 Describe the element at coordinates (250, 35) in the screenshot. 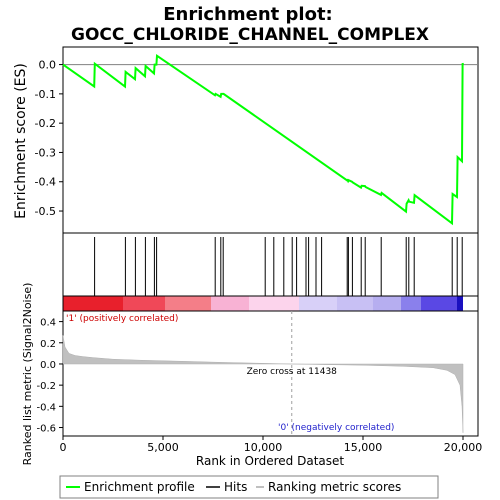

I see `chart-subtitle: GOCC_CHLORIDE_CHANNEL_COMPLEX` at that location.